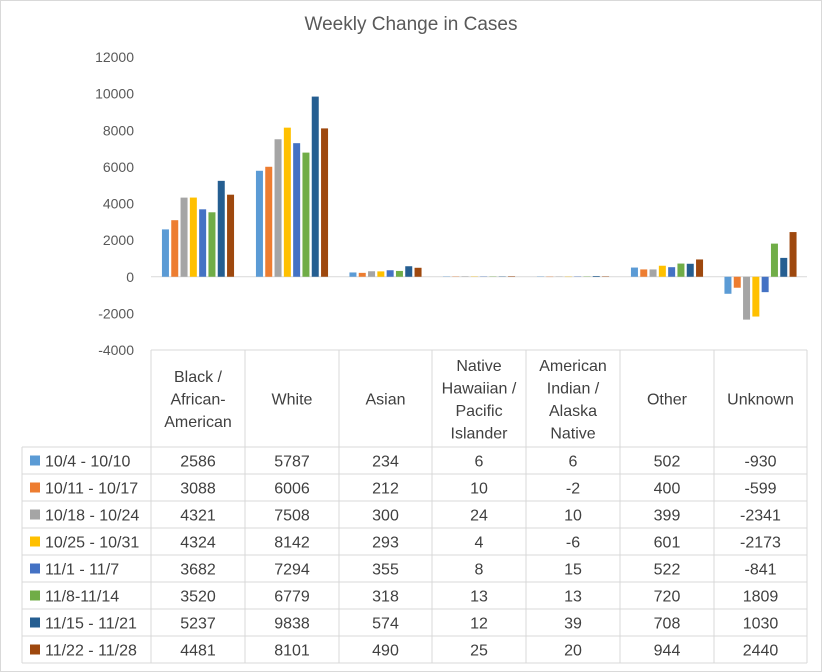  What do you see at coordinates (760, 489) in the screenshot?
I see `data-label: -599` at bounding box center [760, 489].